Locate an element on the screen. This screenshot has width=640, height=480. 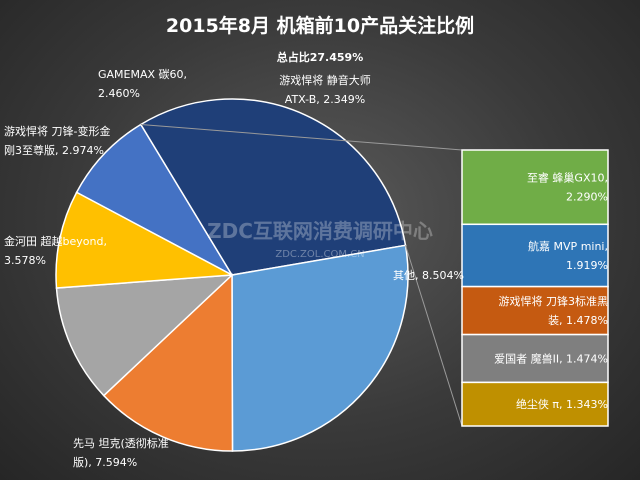
bar-segment-label: 游戏悍将 刀锋3标准黑装, 1.478% is located at coordinates (554, 310).